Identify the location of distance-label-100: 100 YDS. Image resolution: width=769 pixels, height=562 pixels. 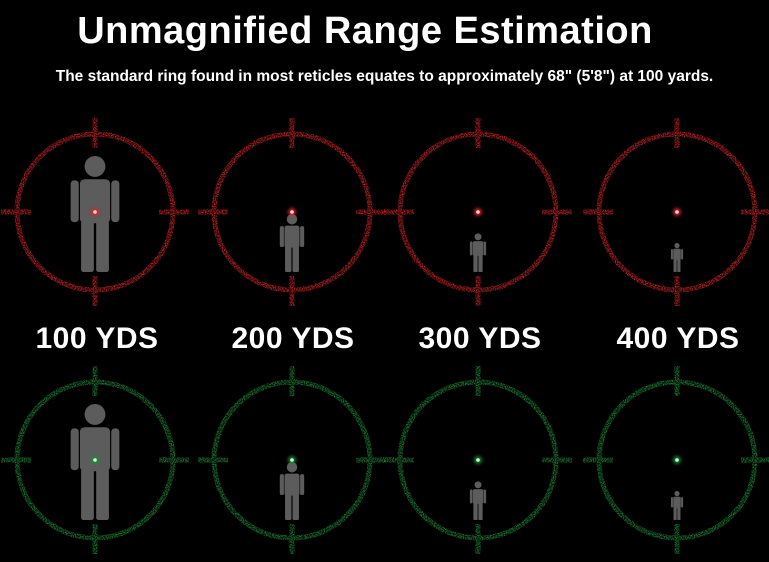
(97, 338).